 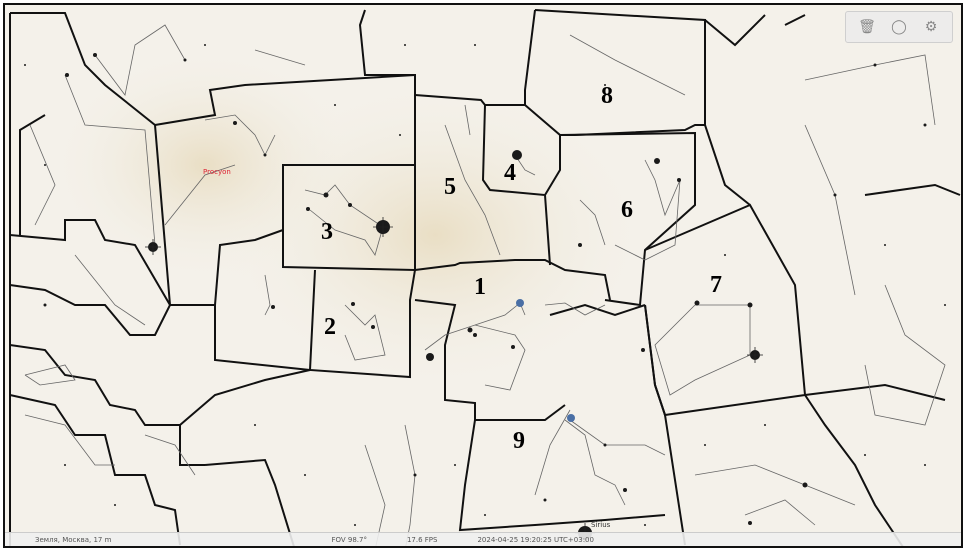 What do you see at coordinates (607, 96) in the screenshot?
I see `label-8: 8` at bounding box center [607, 96].